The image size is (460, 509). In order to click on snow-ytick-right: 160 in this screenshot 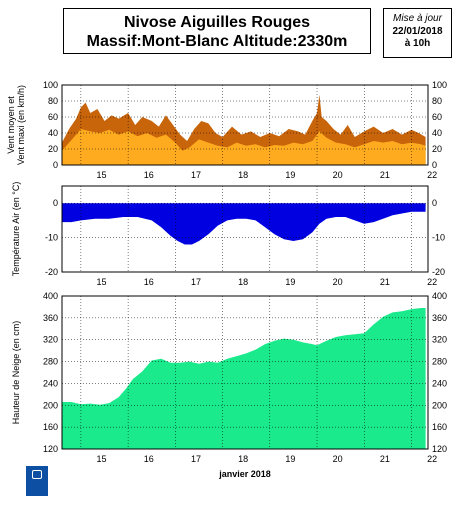, I will do `click(439, 427)`.